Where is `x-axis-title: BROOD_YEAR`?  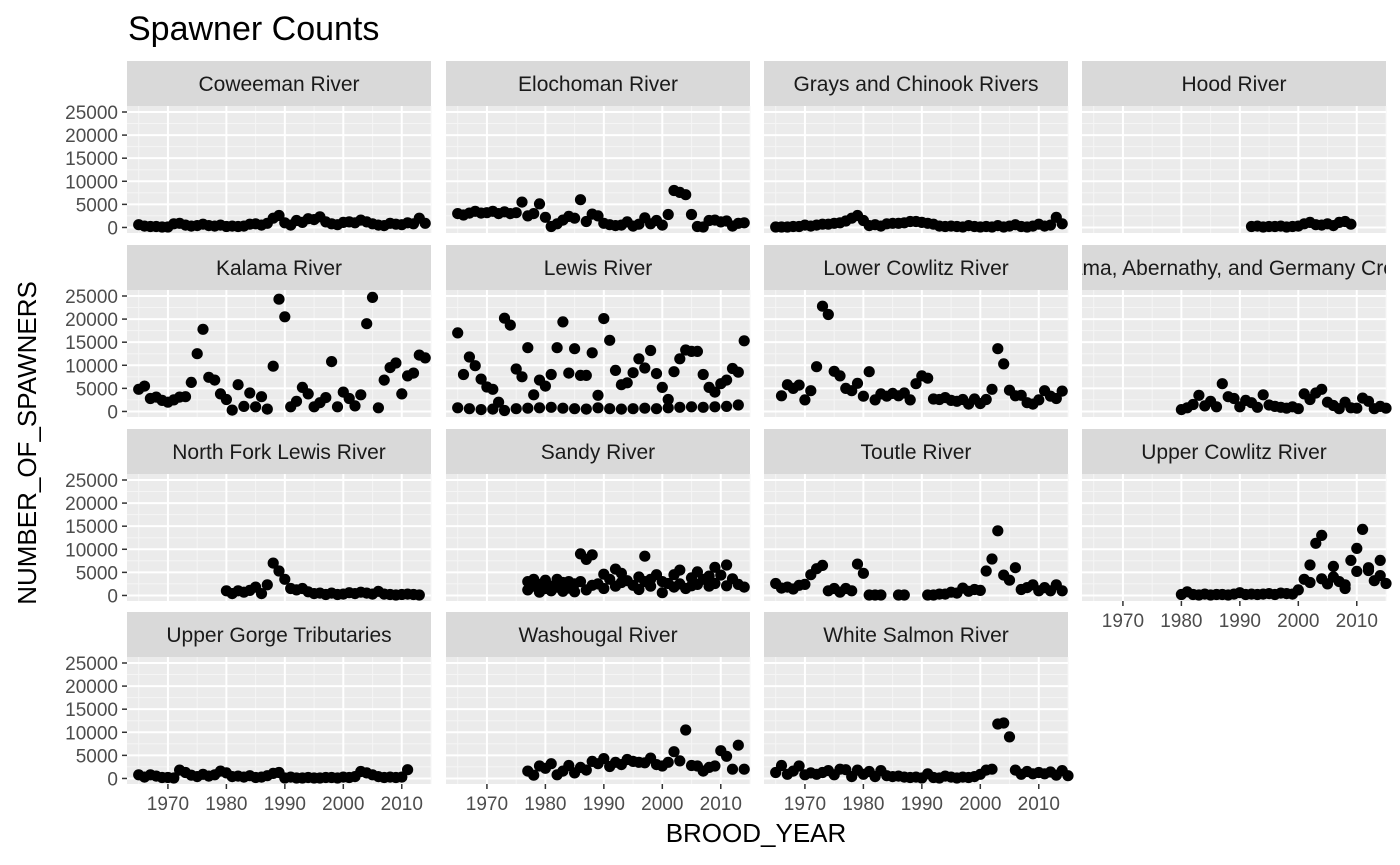
x-axis-title: BROOD_YEAR is located at coordinates (756, 833).